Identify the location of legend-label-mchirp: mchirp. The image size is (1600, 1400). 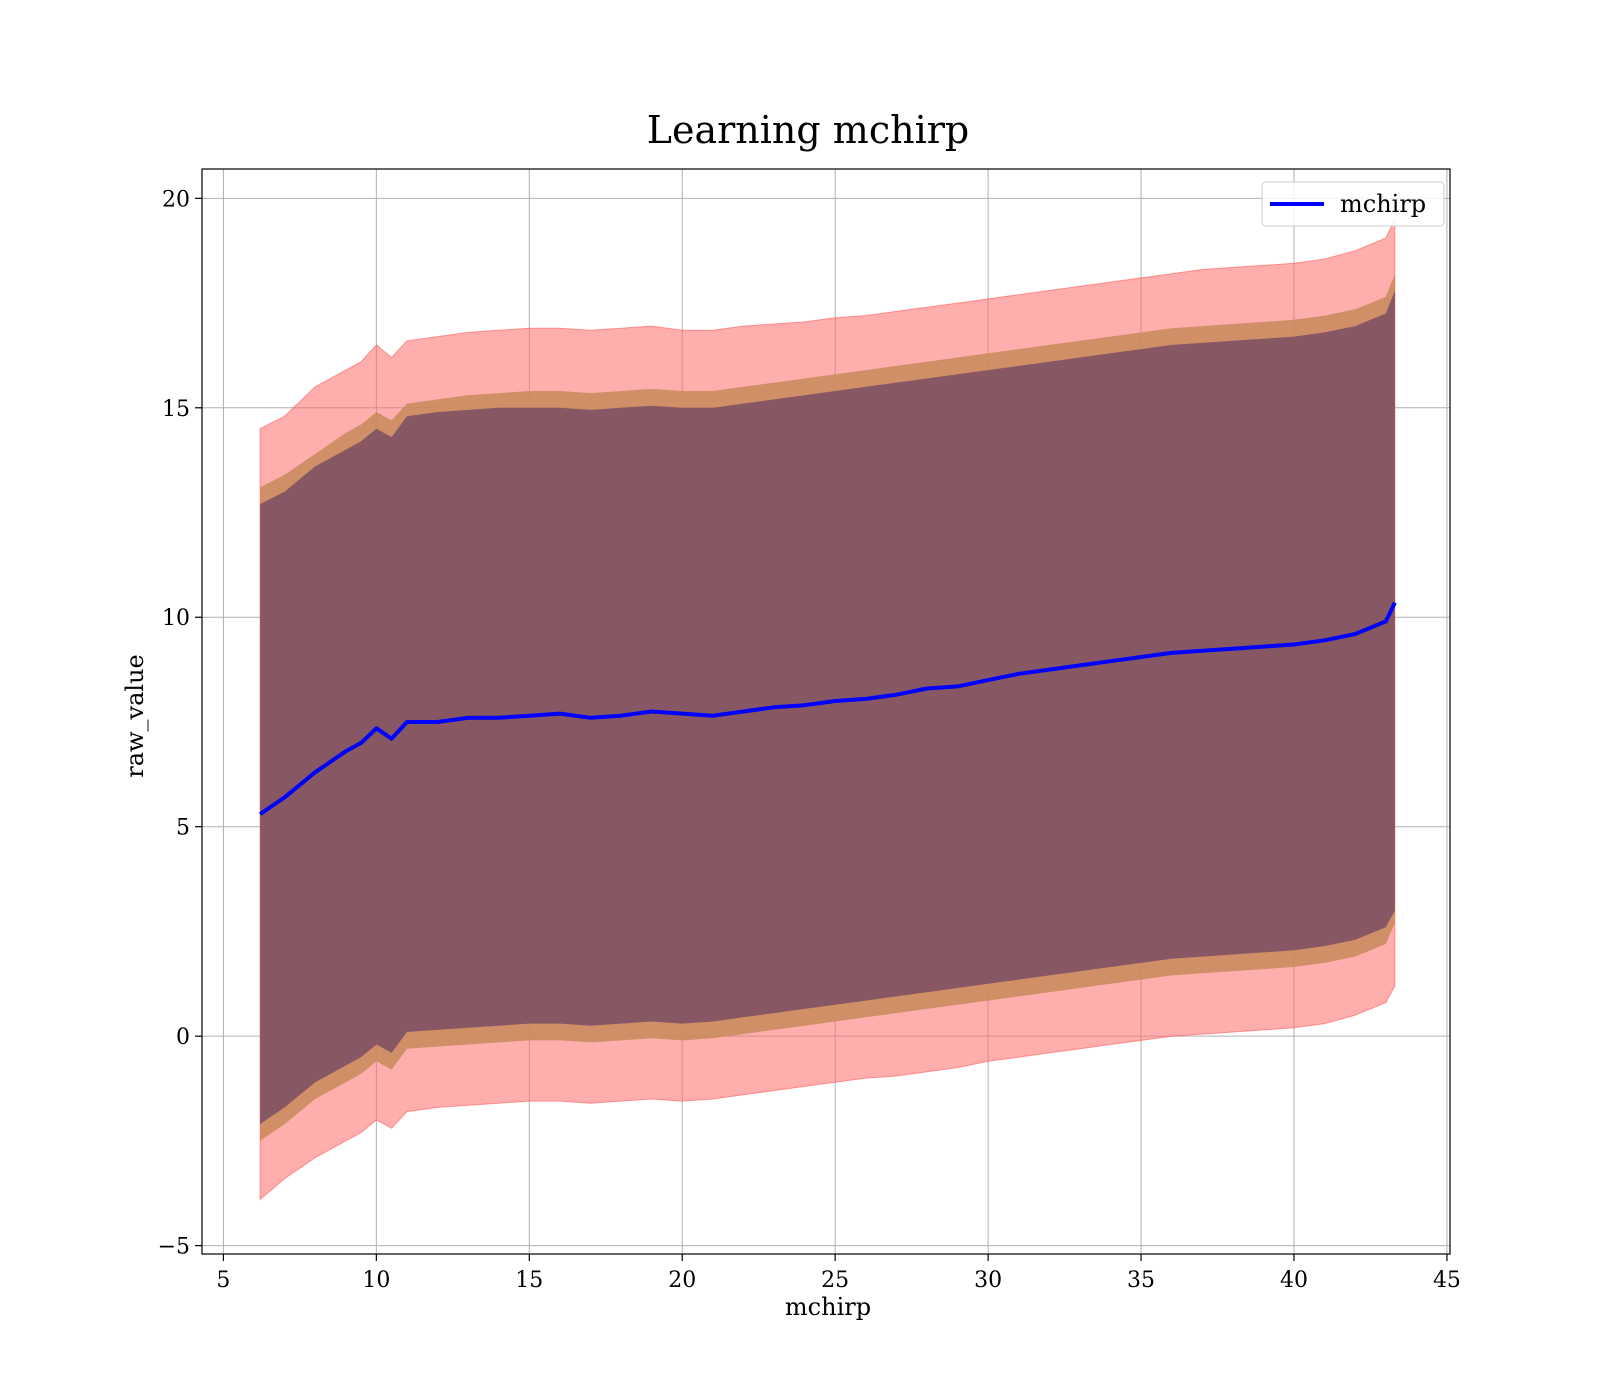
(1383, 204).